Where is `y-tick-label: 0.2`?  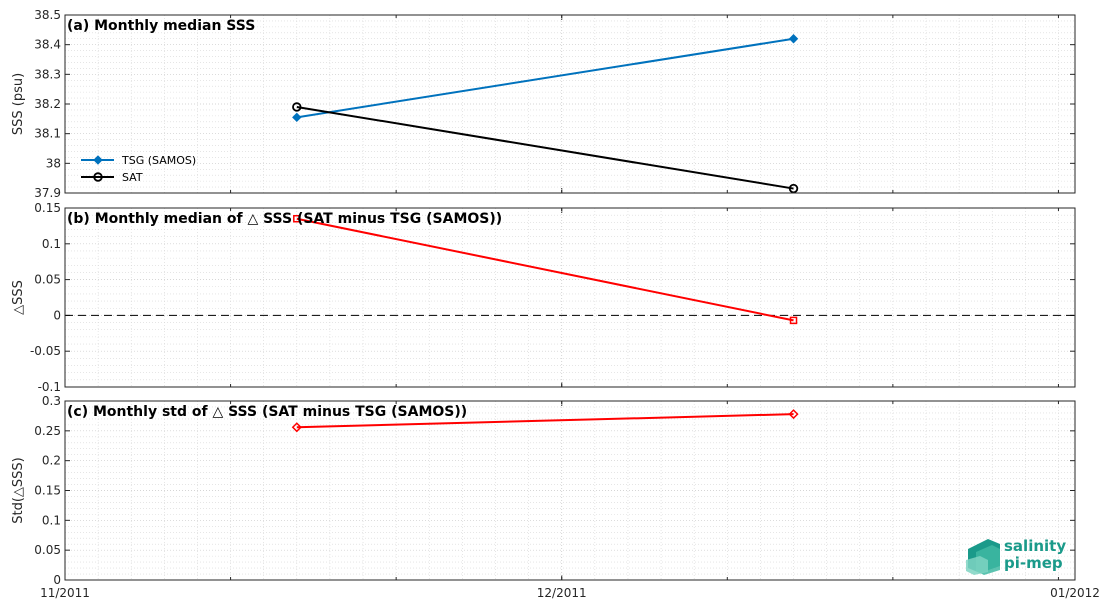 y-tick-label: 0.2 is located at coordinates (51, 461).